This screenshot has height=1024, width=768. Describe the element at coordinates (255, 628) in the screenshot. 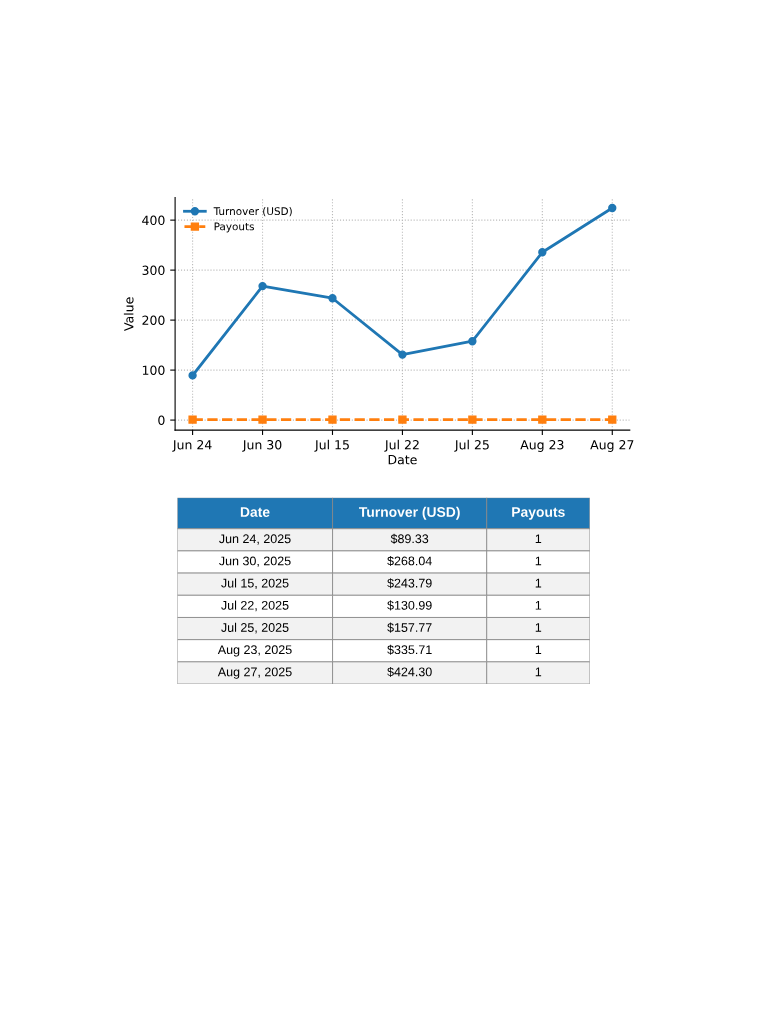

I see `text: Jul 25, 2025` at that location.